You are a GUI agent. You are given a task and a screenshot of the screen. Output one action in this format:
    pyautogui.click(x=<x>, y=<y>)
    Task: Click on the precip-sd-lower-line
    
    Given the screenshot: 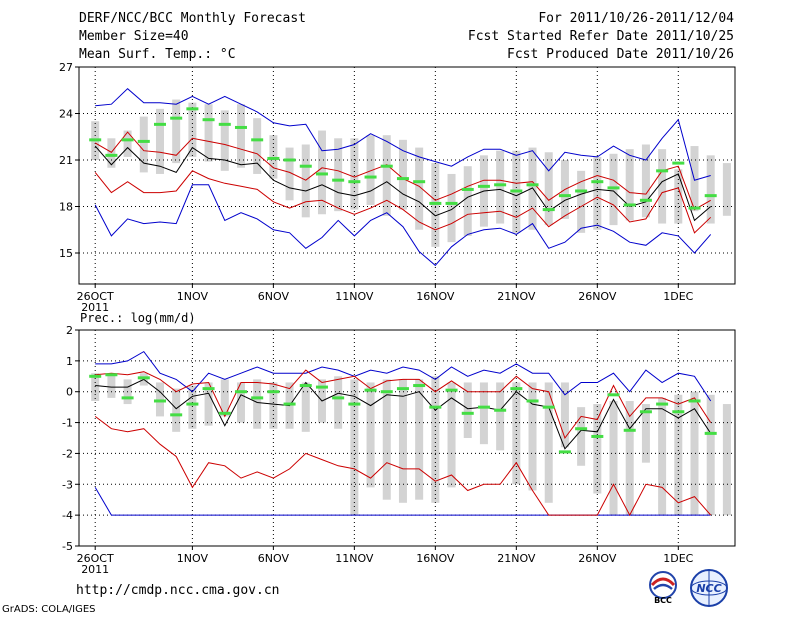 What is the action you would take?
    pyautogui.click(x=403, y=466)
    